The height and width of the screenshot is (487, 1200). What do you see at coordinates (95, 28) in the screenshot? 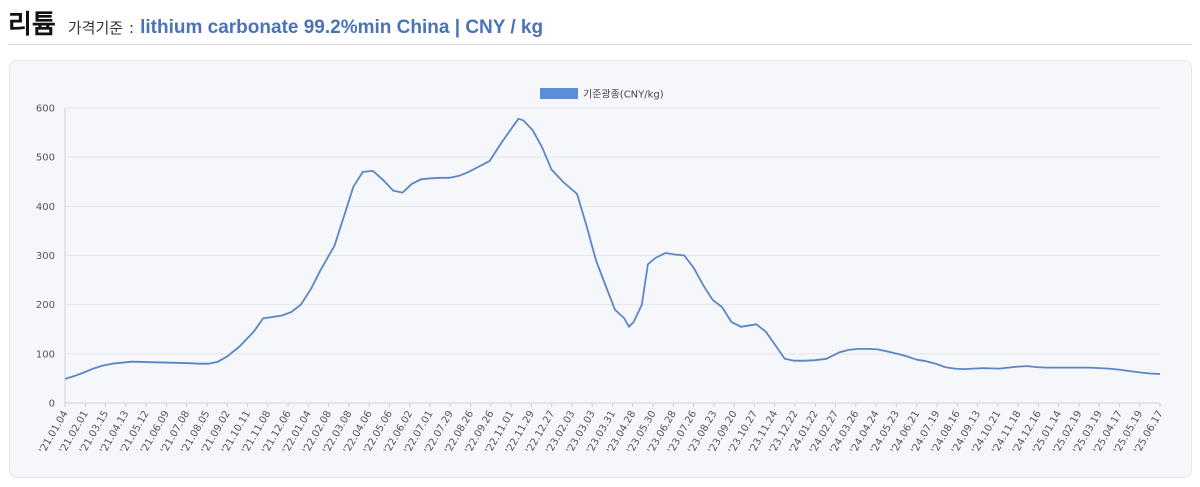
I see `price-basis-label: 가격기준` at bounding box center [95, 28].